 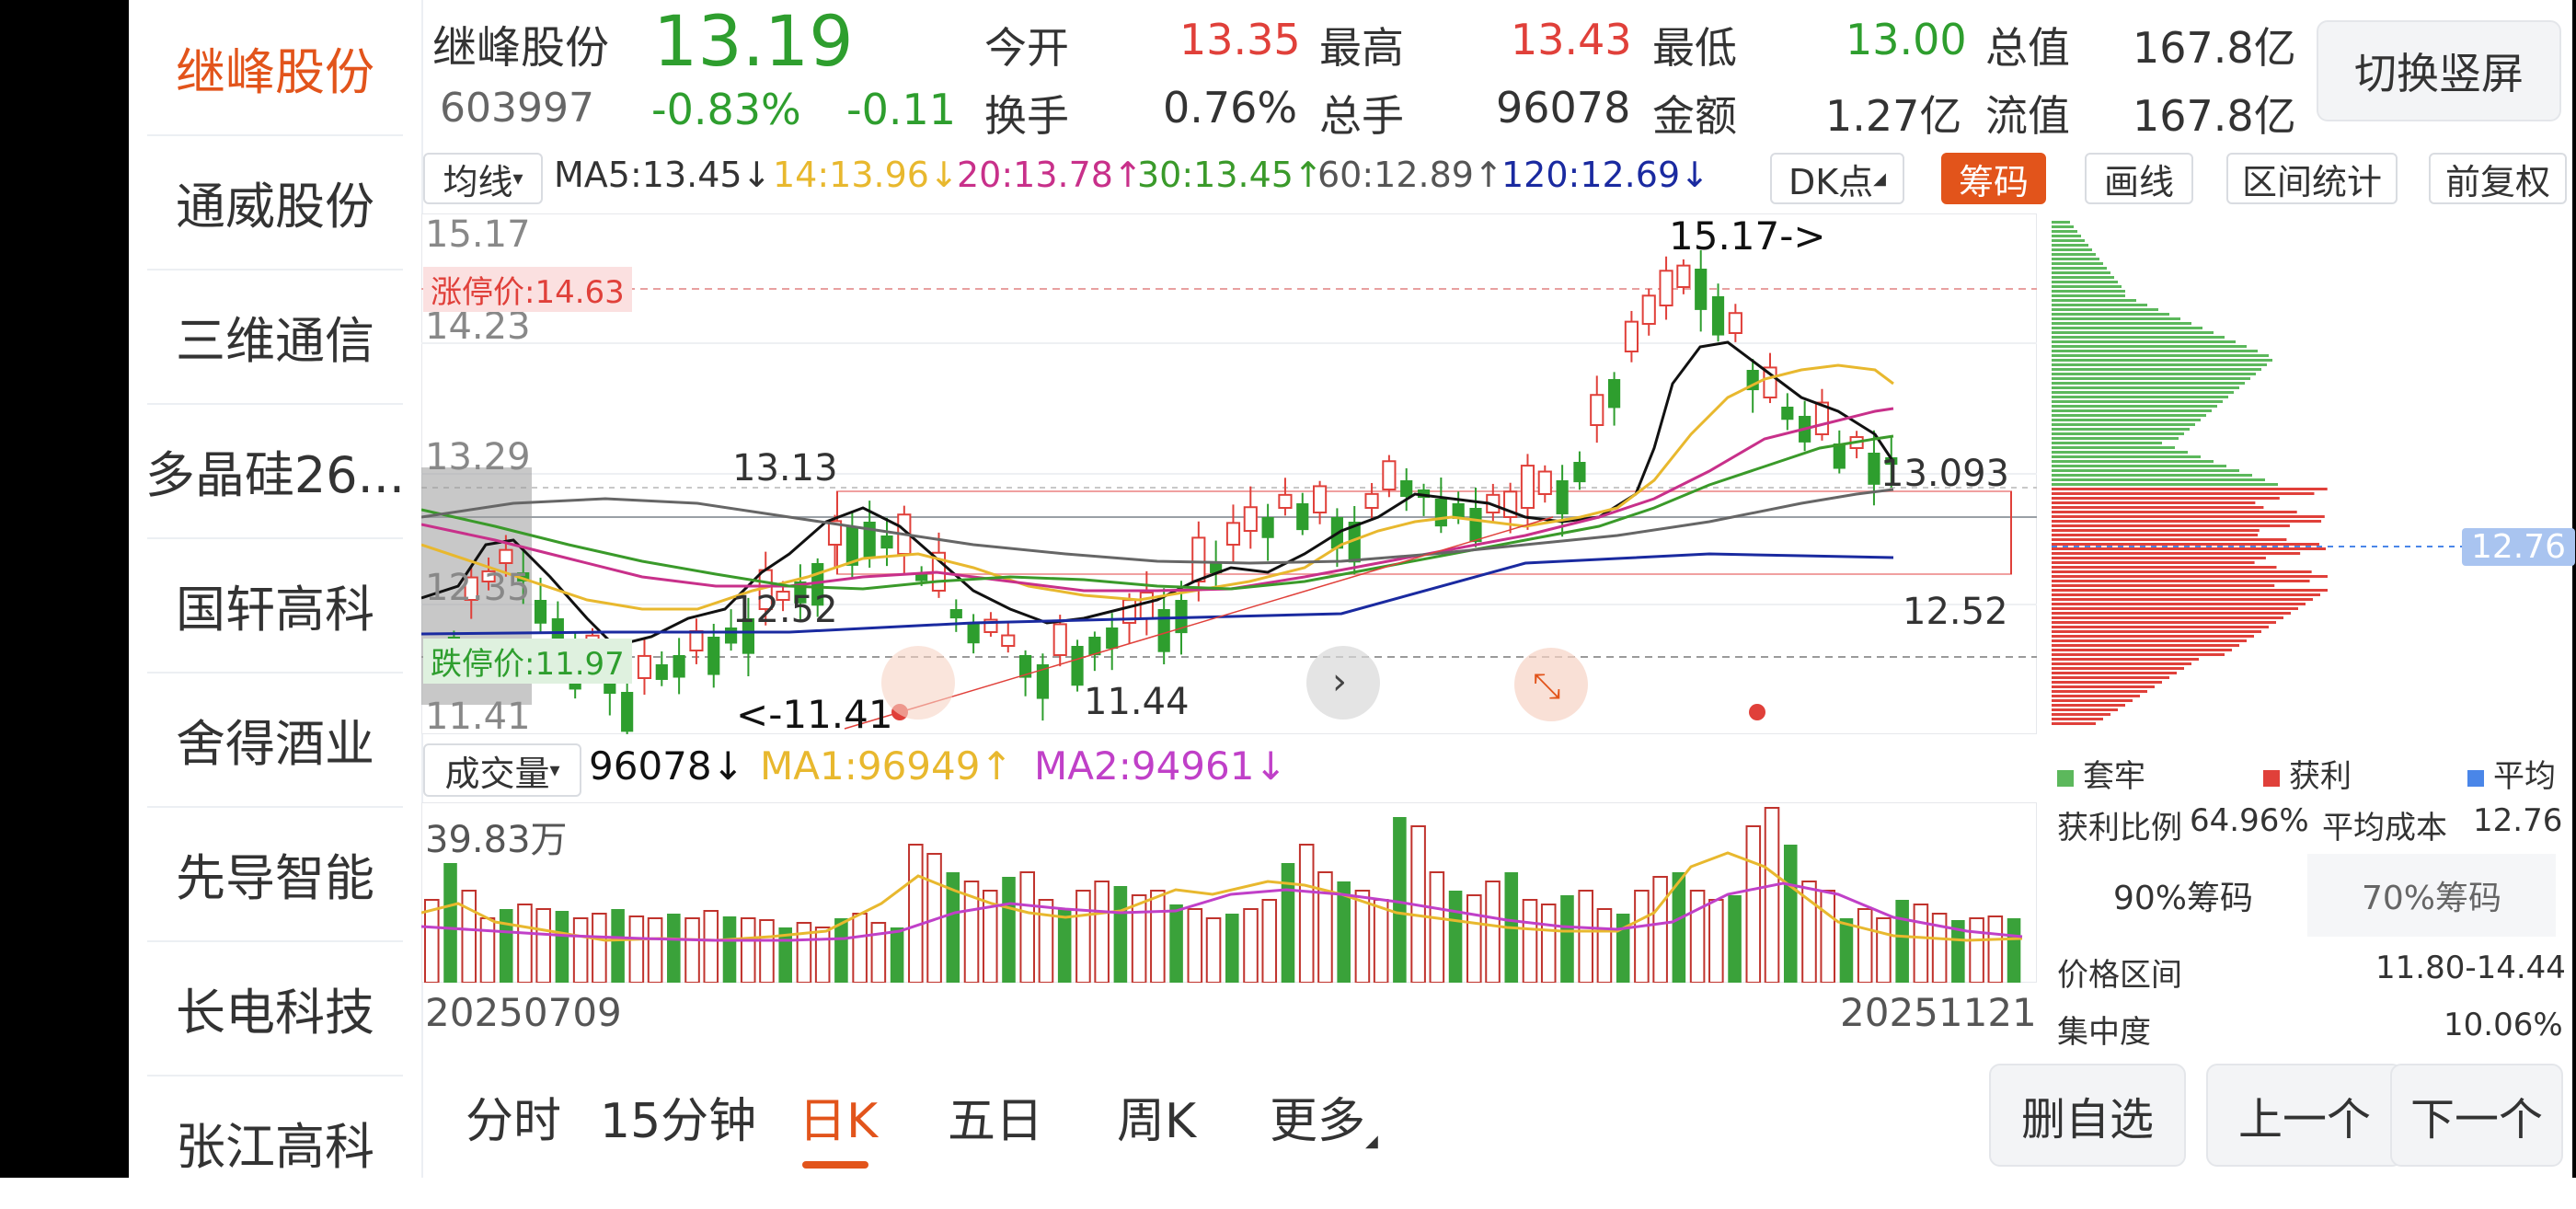 What do you see at coordinates (2312, 178) in the screenshot?
I see `range-stats-button: 区间统计` at bounding box center [2312, 178].